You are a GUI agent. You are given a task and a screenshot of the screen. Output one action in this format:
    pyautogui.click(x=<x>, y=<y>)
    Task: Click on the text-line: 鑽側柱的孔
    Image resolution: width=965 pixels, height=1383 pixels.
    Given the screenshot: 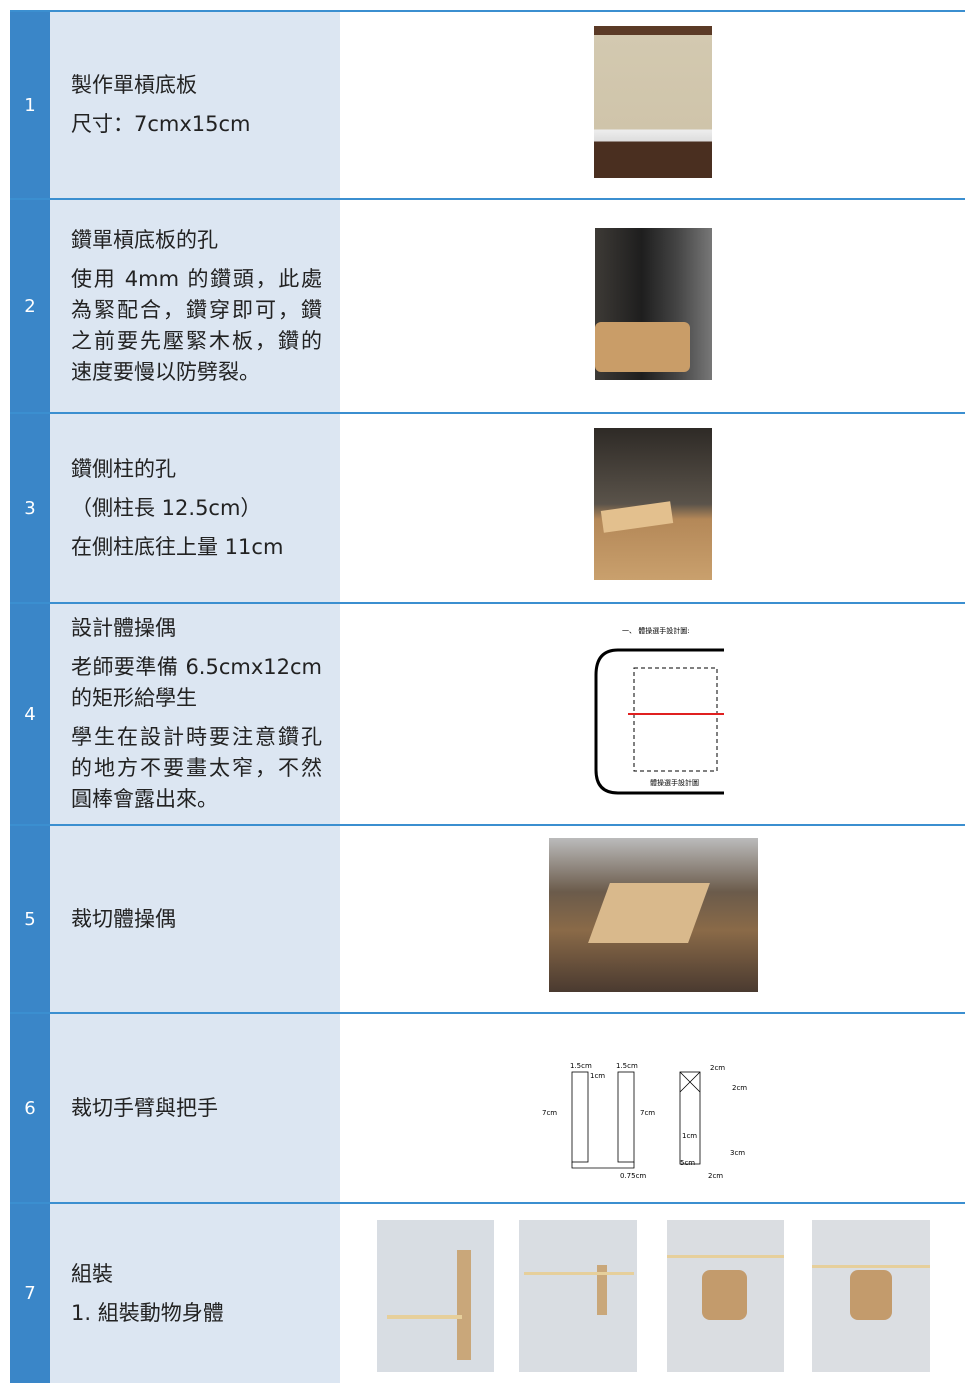 What is the action you would take?
    pyautogui.click(x=123, y=468)
    